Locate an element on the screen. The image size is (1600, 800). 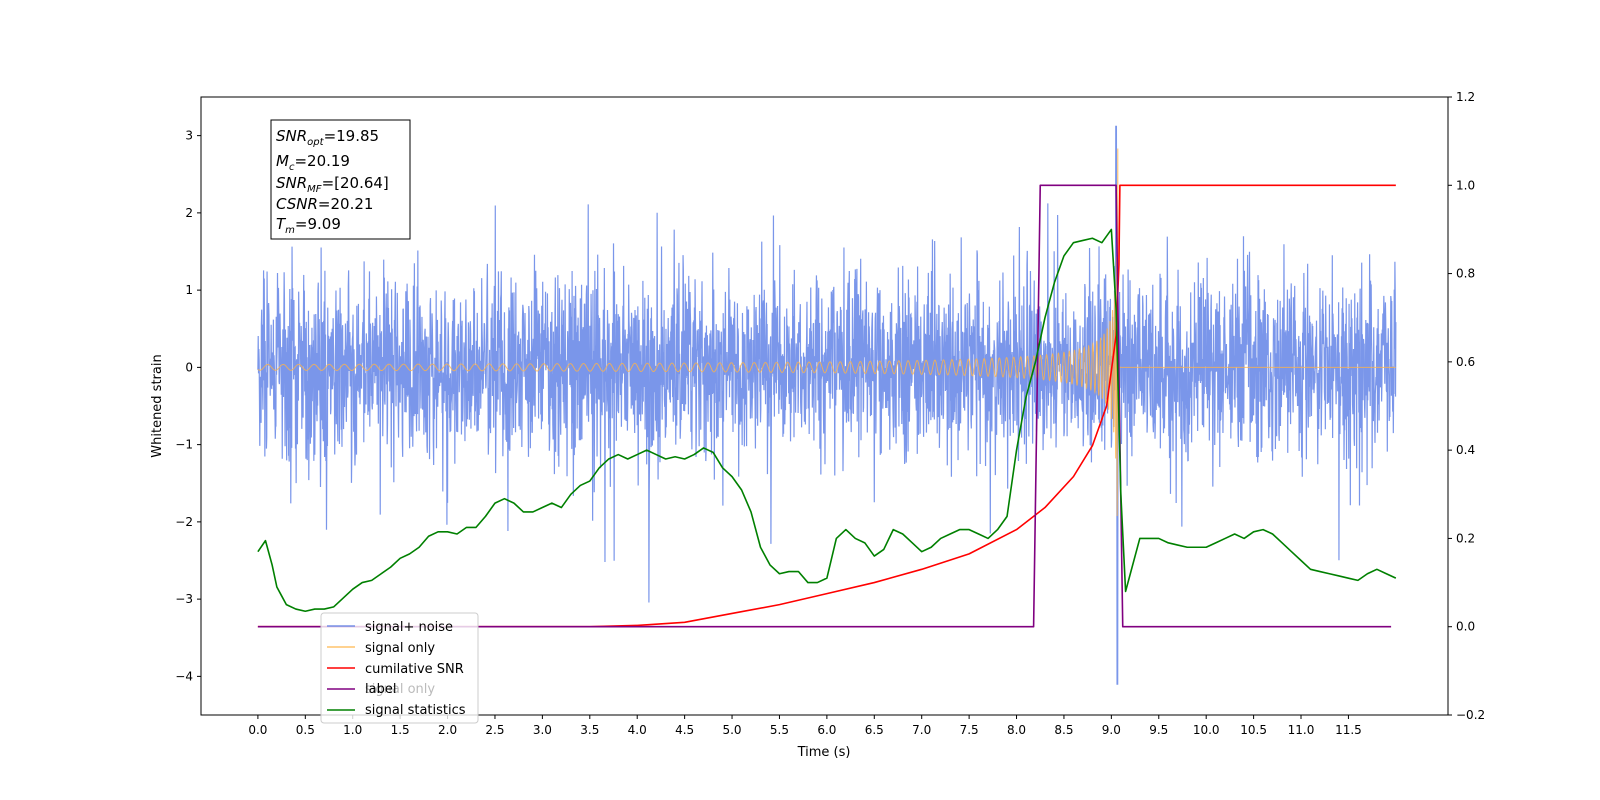
y2-axis-ticks: 1.2 1.0 0.8 0.6 0.4 0.2 0.0 −0.2 is located at coordinates (1466, 406).